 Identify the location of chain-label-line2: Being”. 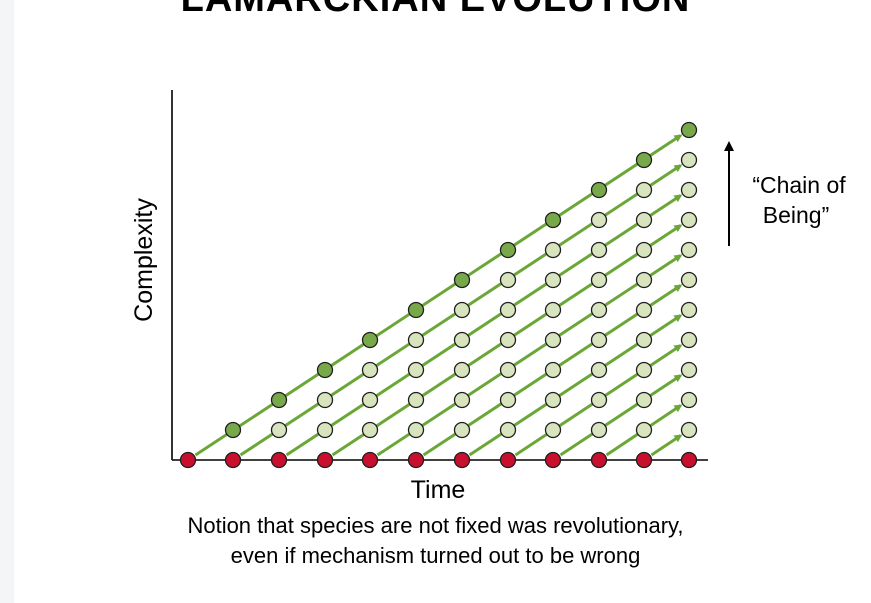
(796, 215).